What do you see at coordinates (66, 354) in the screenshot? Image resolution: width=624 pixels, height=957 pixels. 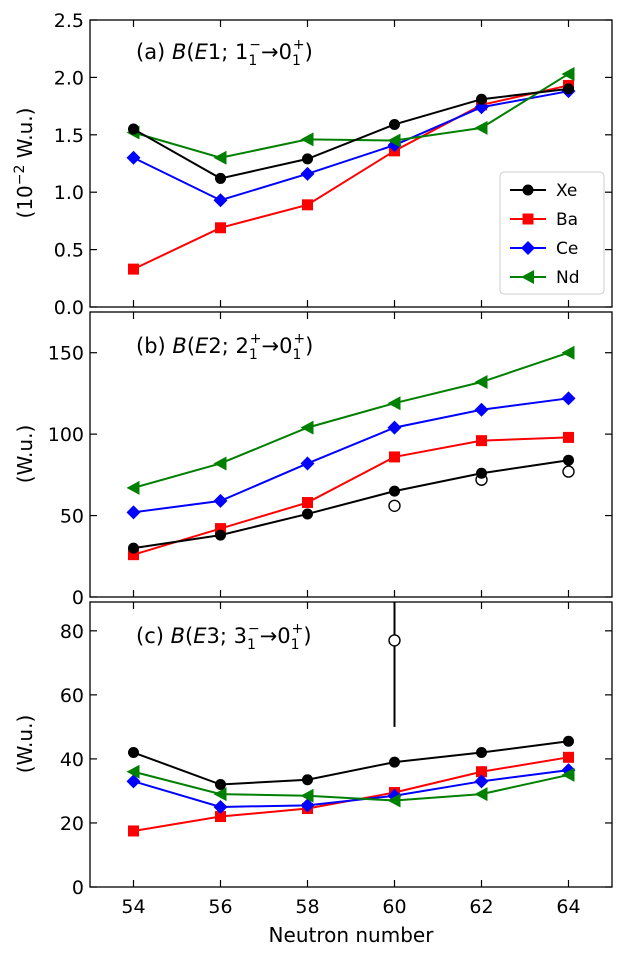 I see `panel-b-ytick-label: 150` at bounding box center [66, 354].